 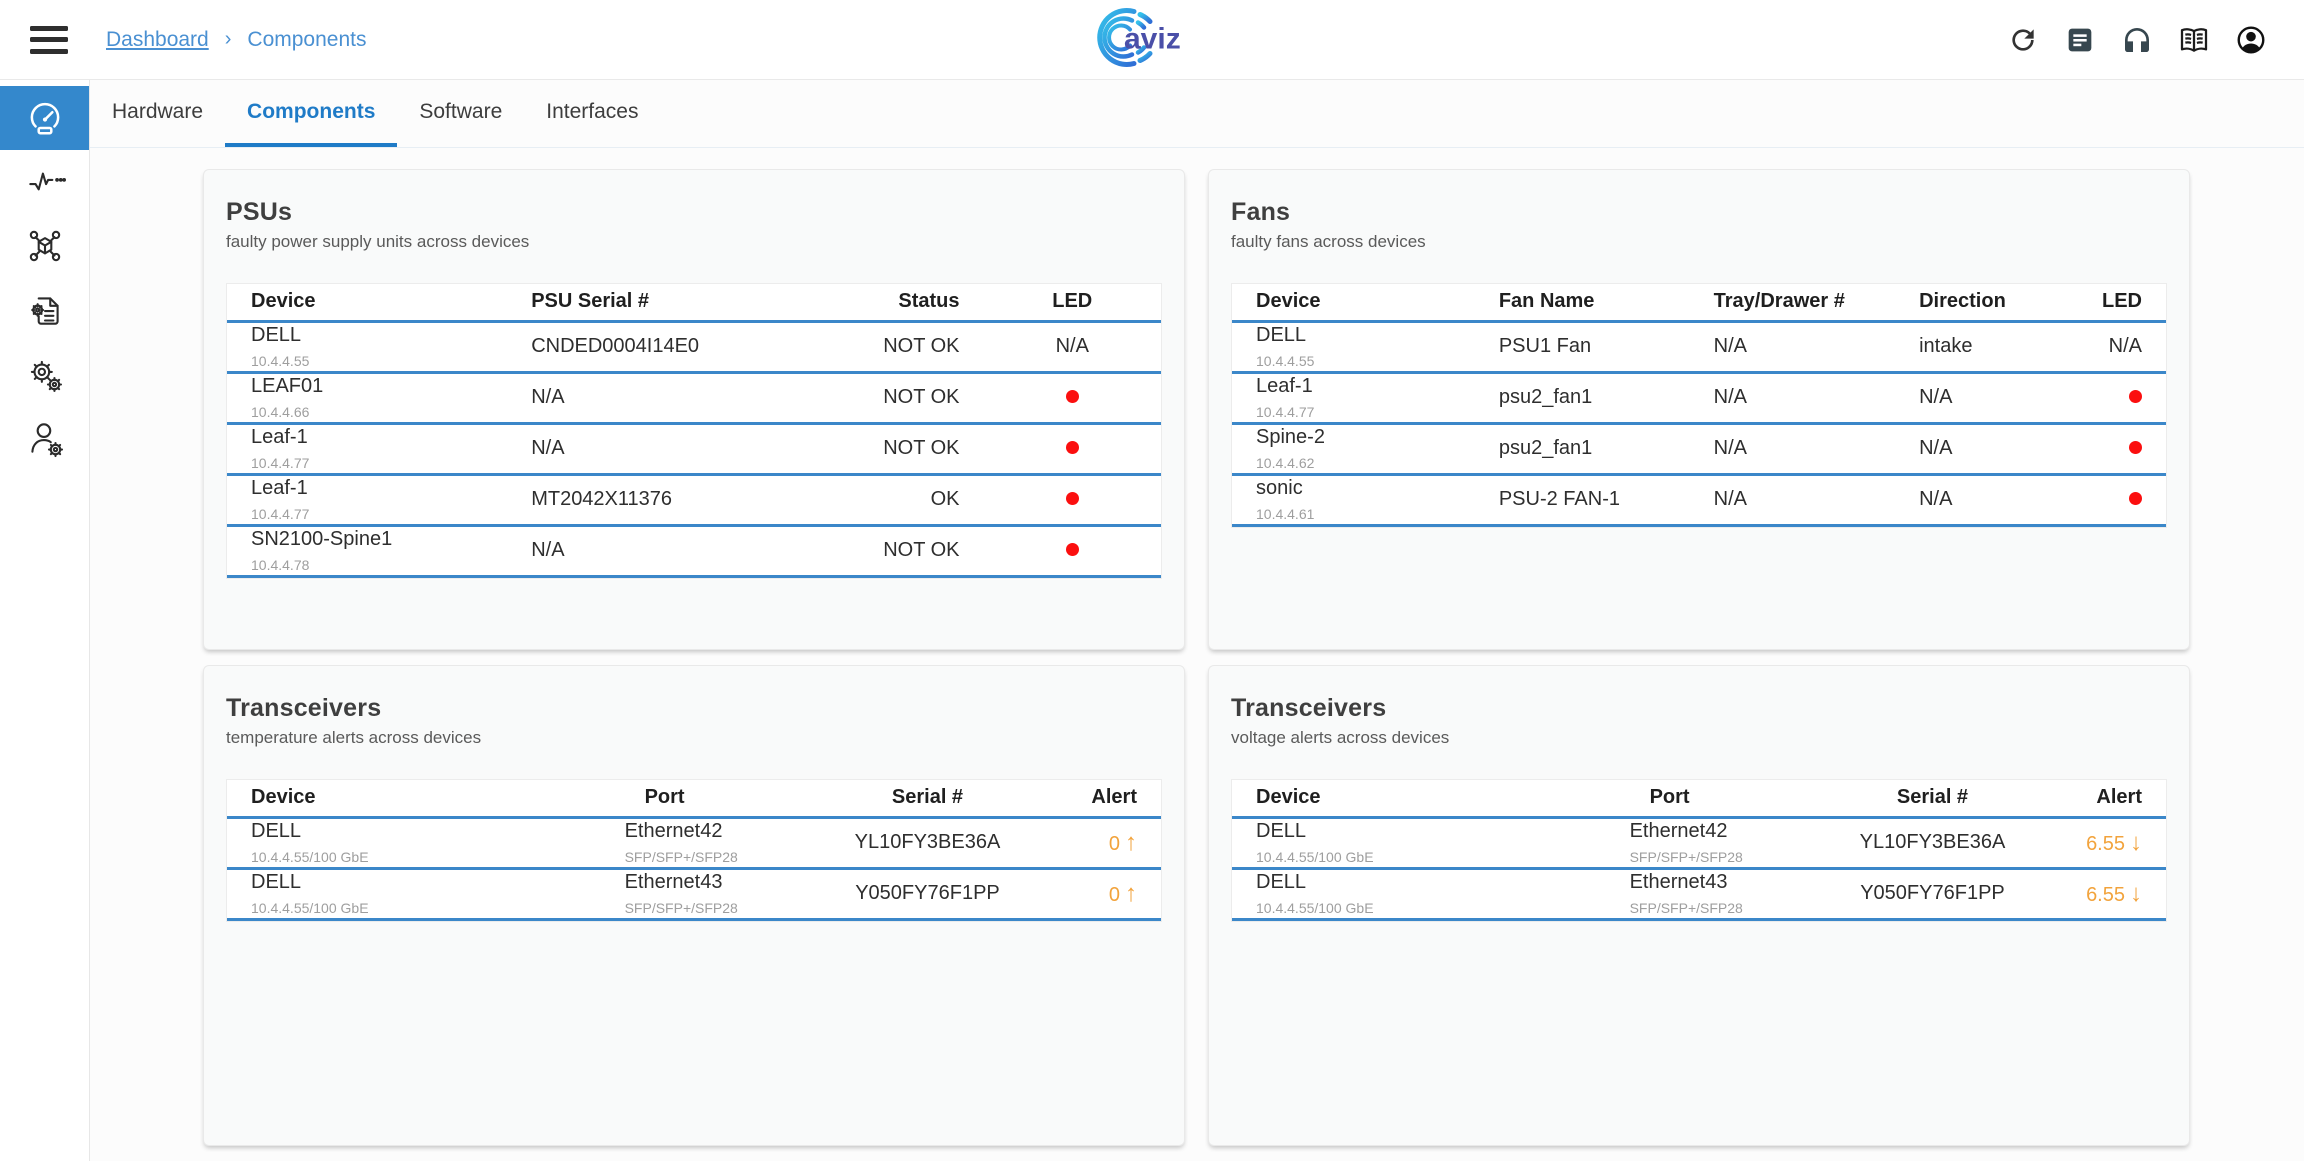 I want to click on support-headset-icon, so click(x=2137, y=40).